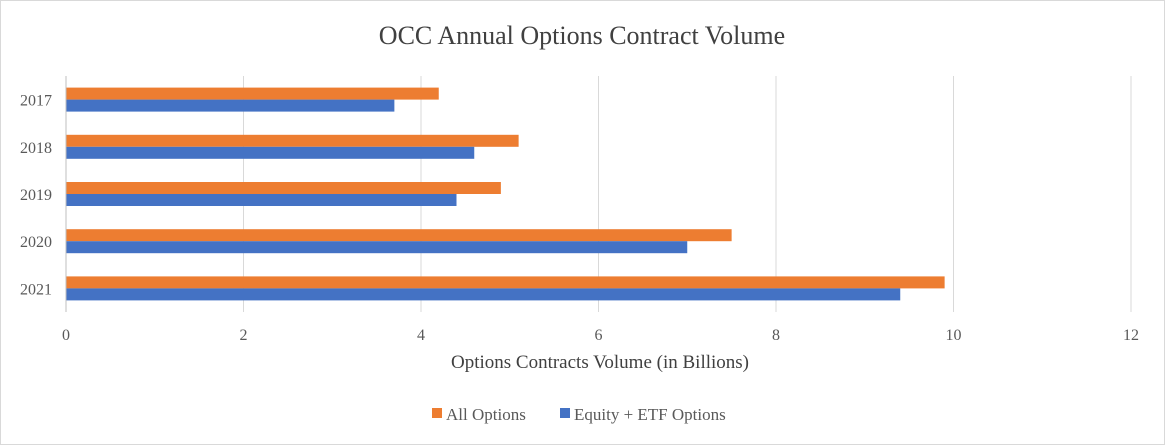  I want to click on chart-title: OCC Annual Options Contract Volume, so click(582, 35).